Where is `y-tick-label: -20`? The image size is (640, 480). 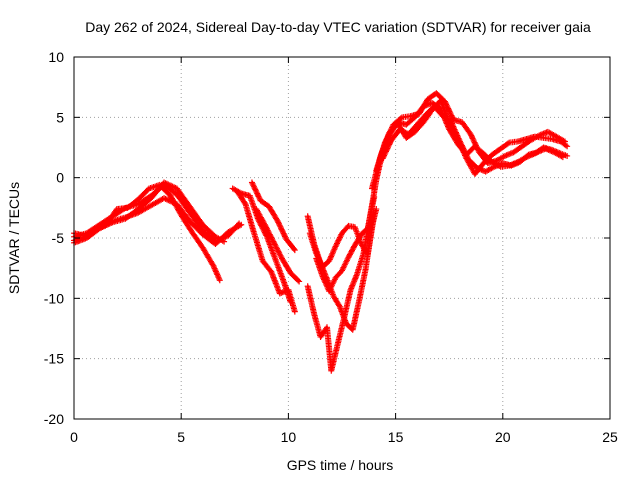 y-tick-label: -20 is located at coordinates (54, 419).